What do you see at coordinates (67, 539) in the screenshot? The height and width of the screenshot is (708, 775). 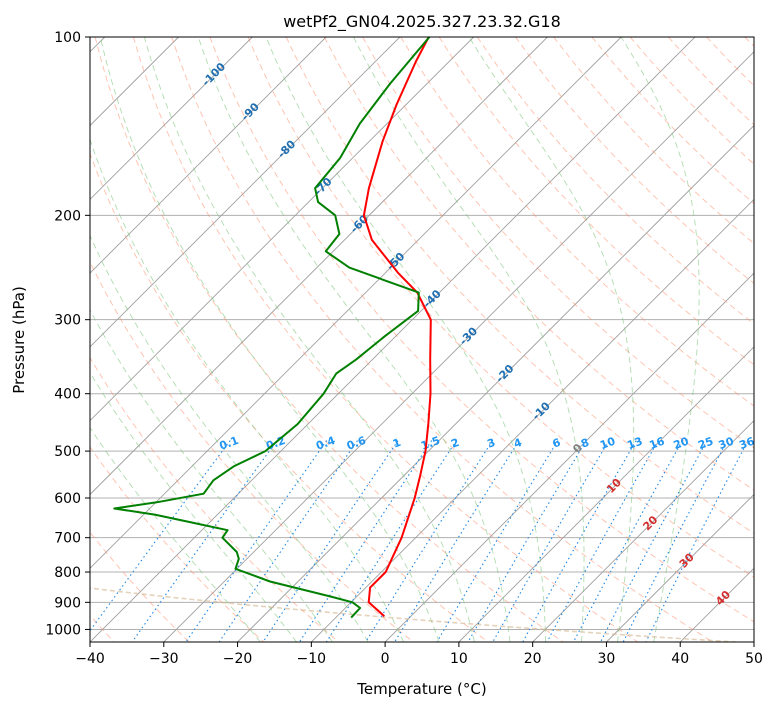 I see `y-tick-label: 700` at bounding box center [67, 539].